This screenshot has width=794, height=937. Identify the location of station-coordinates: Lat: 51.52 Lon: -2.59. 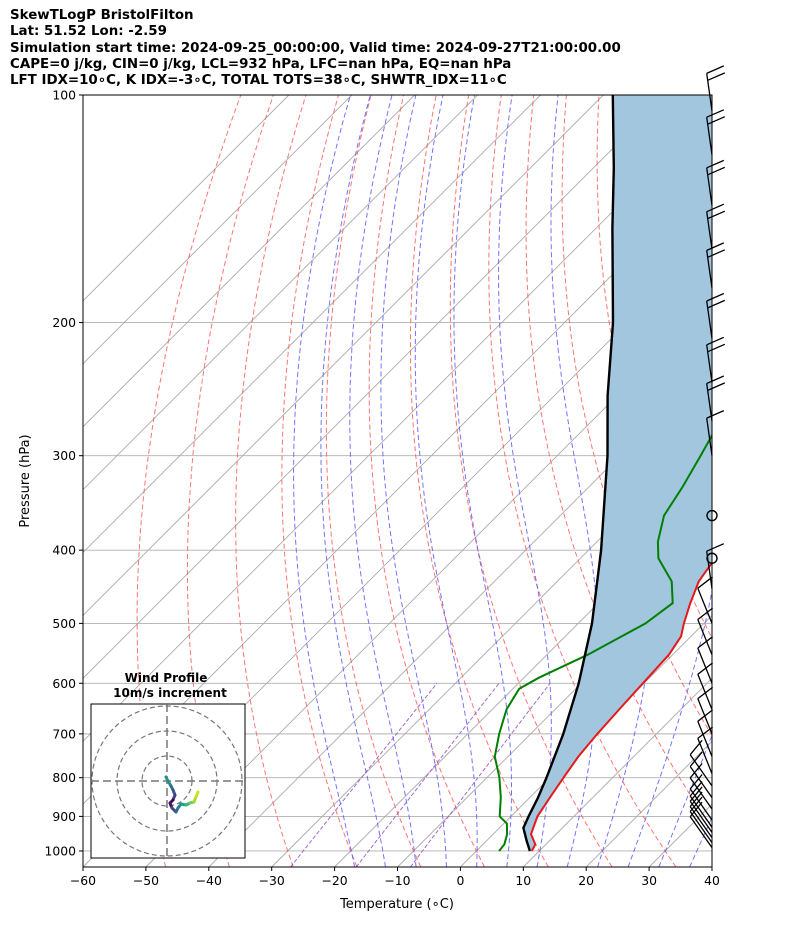
(88, 32).